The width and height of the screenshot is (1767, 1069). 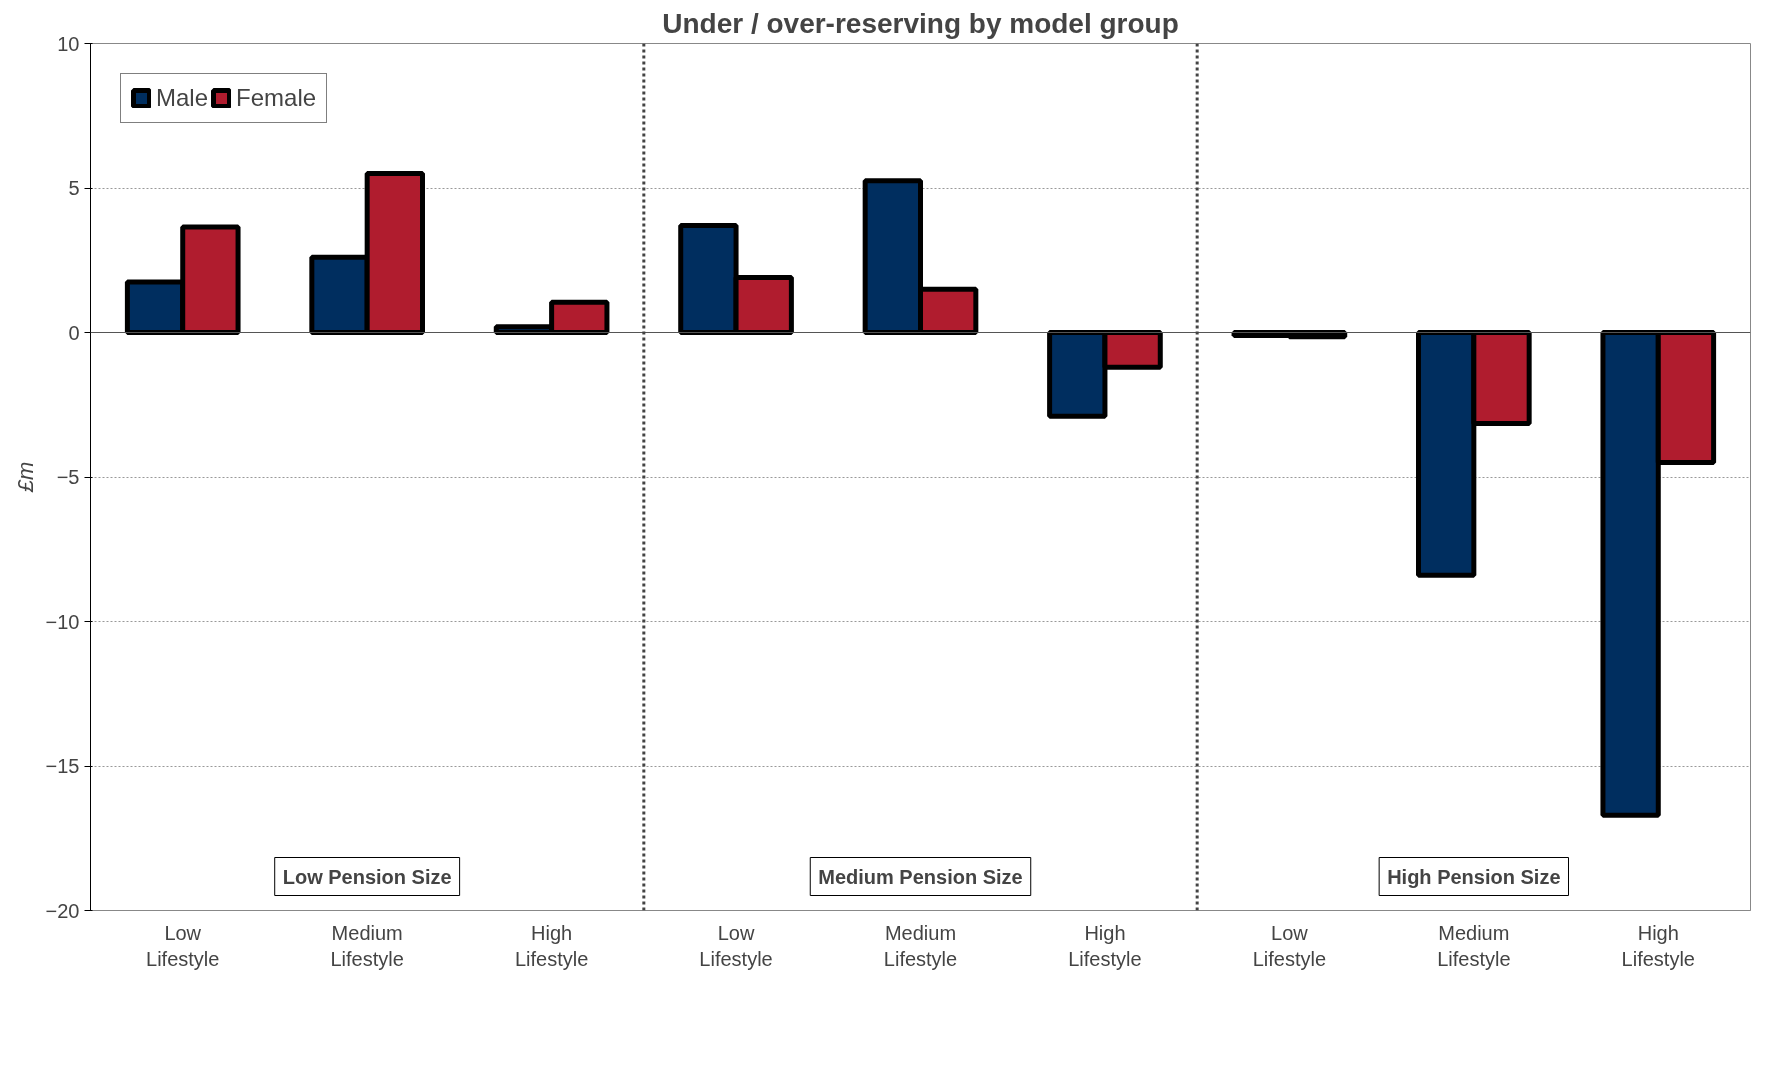 What do you see at coordinates (74, 332) in the screenshot?
I see `y-tick-label: 0` at bounding box center [74, 332].